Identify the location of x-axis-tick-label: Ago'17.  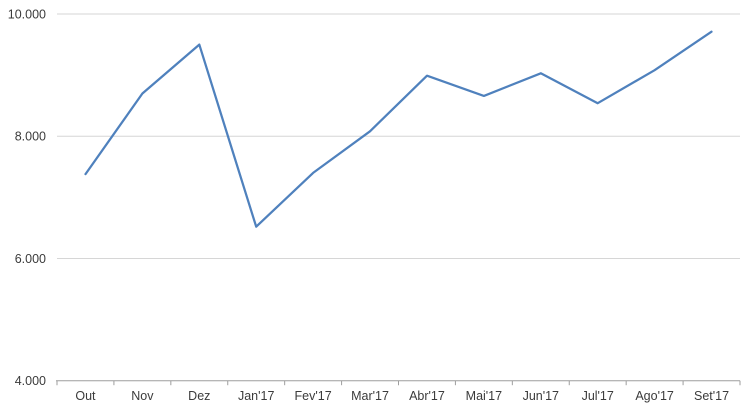
(654, 396).